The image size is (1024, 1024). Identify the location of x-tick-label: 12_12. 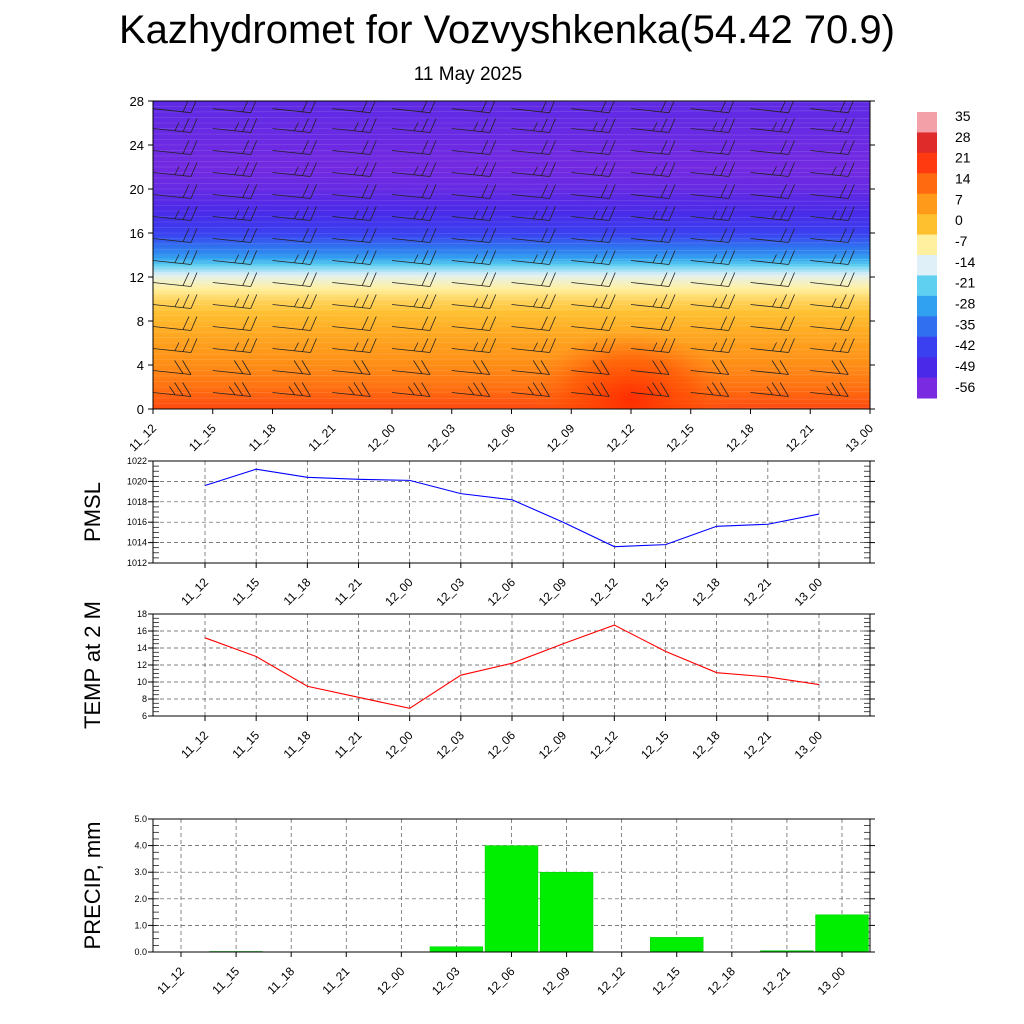
(621, 438).